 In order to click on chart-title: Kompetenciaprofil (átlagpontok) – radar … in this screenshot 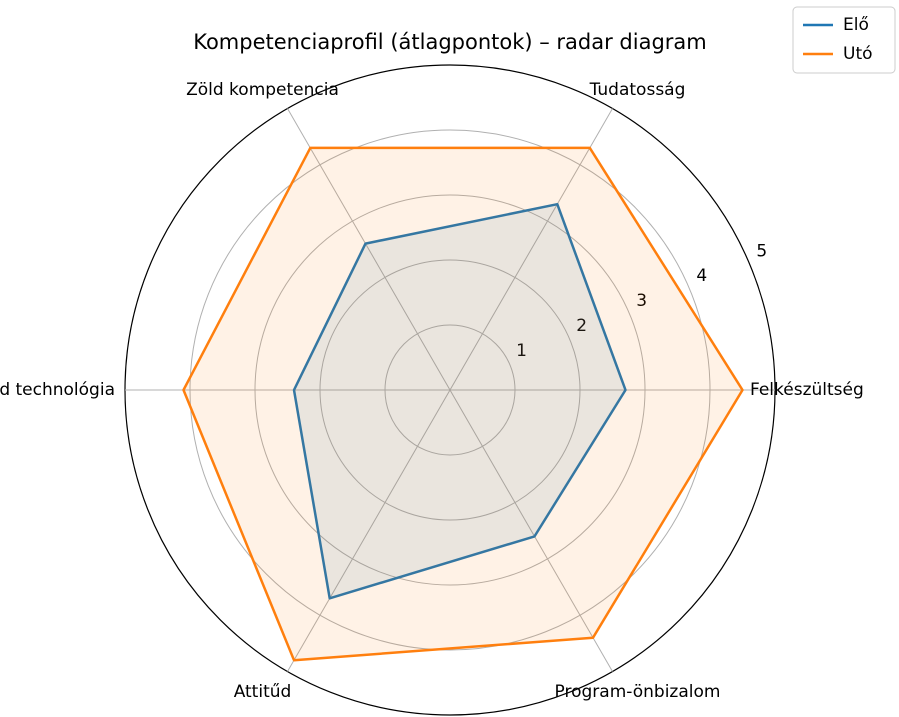, I will do `click(450, 42)`.